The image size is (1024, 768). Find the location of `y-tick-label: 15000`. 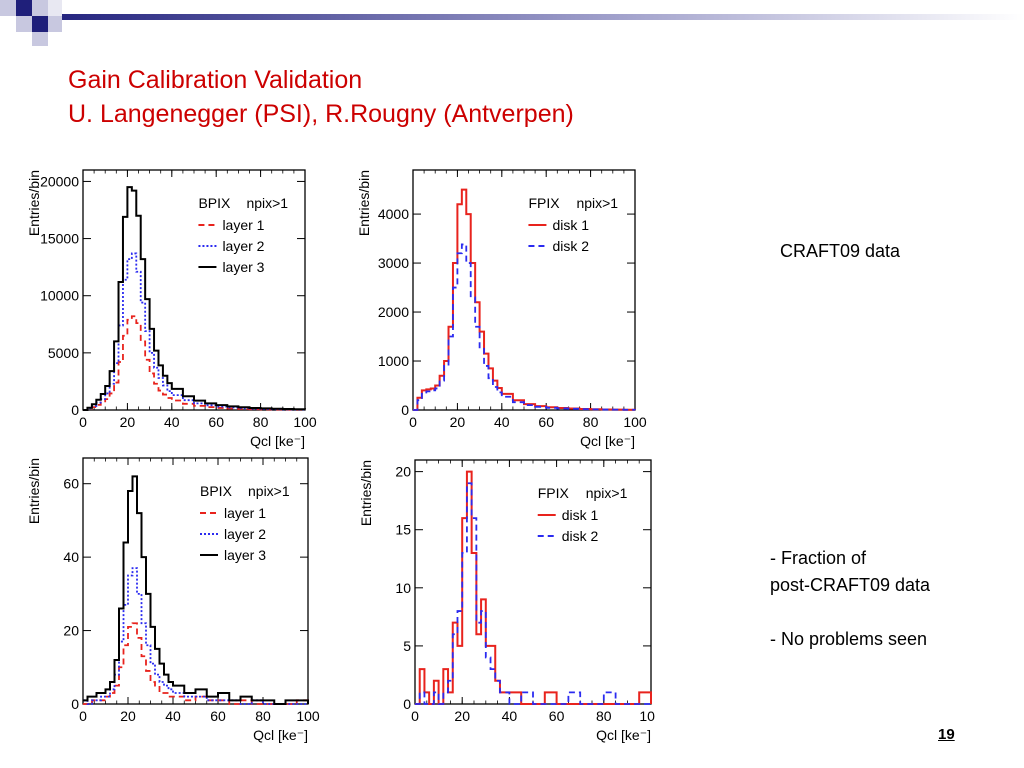

y-tick-label: 15000 is located at coordinates (59, 239).